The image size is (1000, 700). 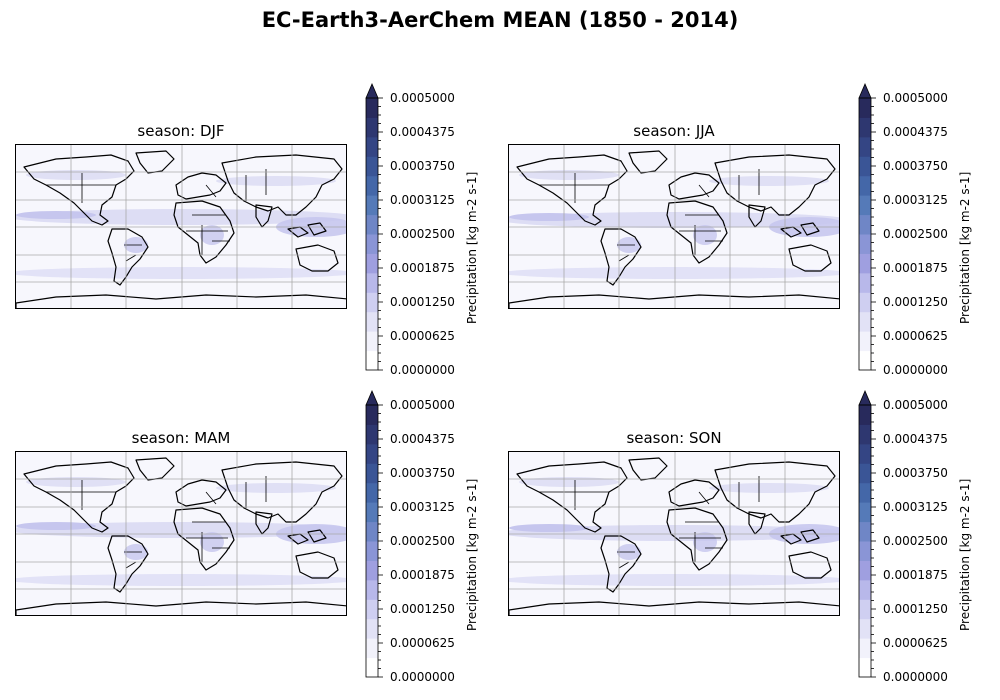 I want to click on precip-field, so click(x=674, y=531).